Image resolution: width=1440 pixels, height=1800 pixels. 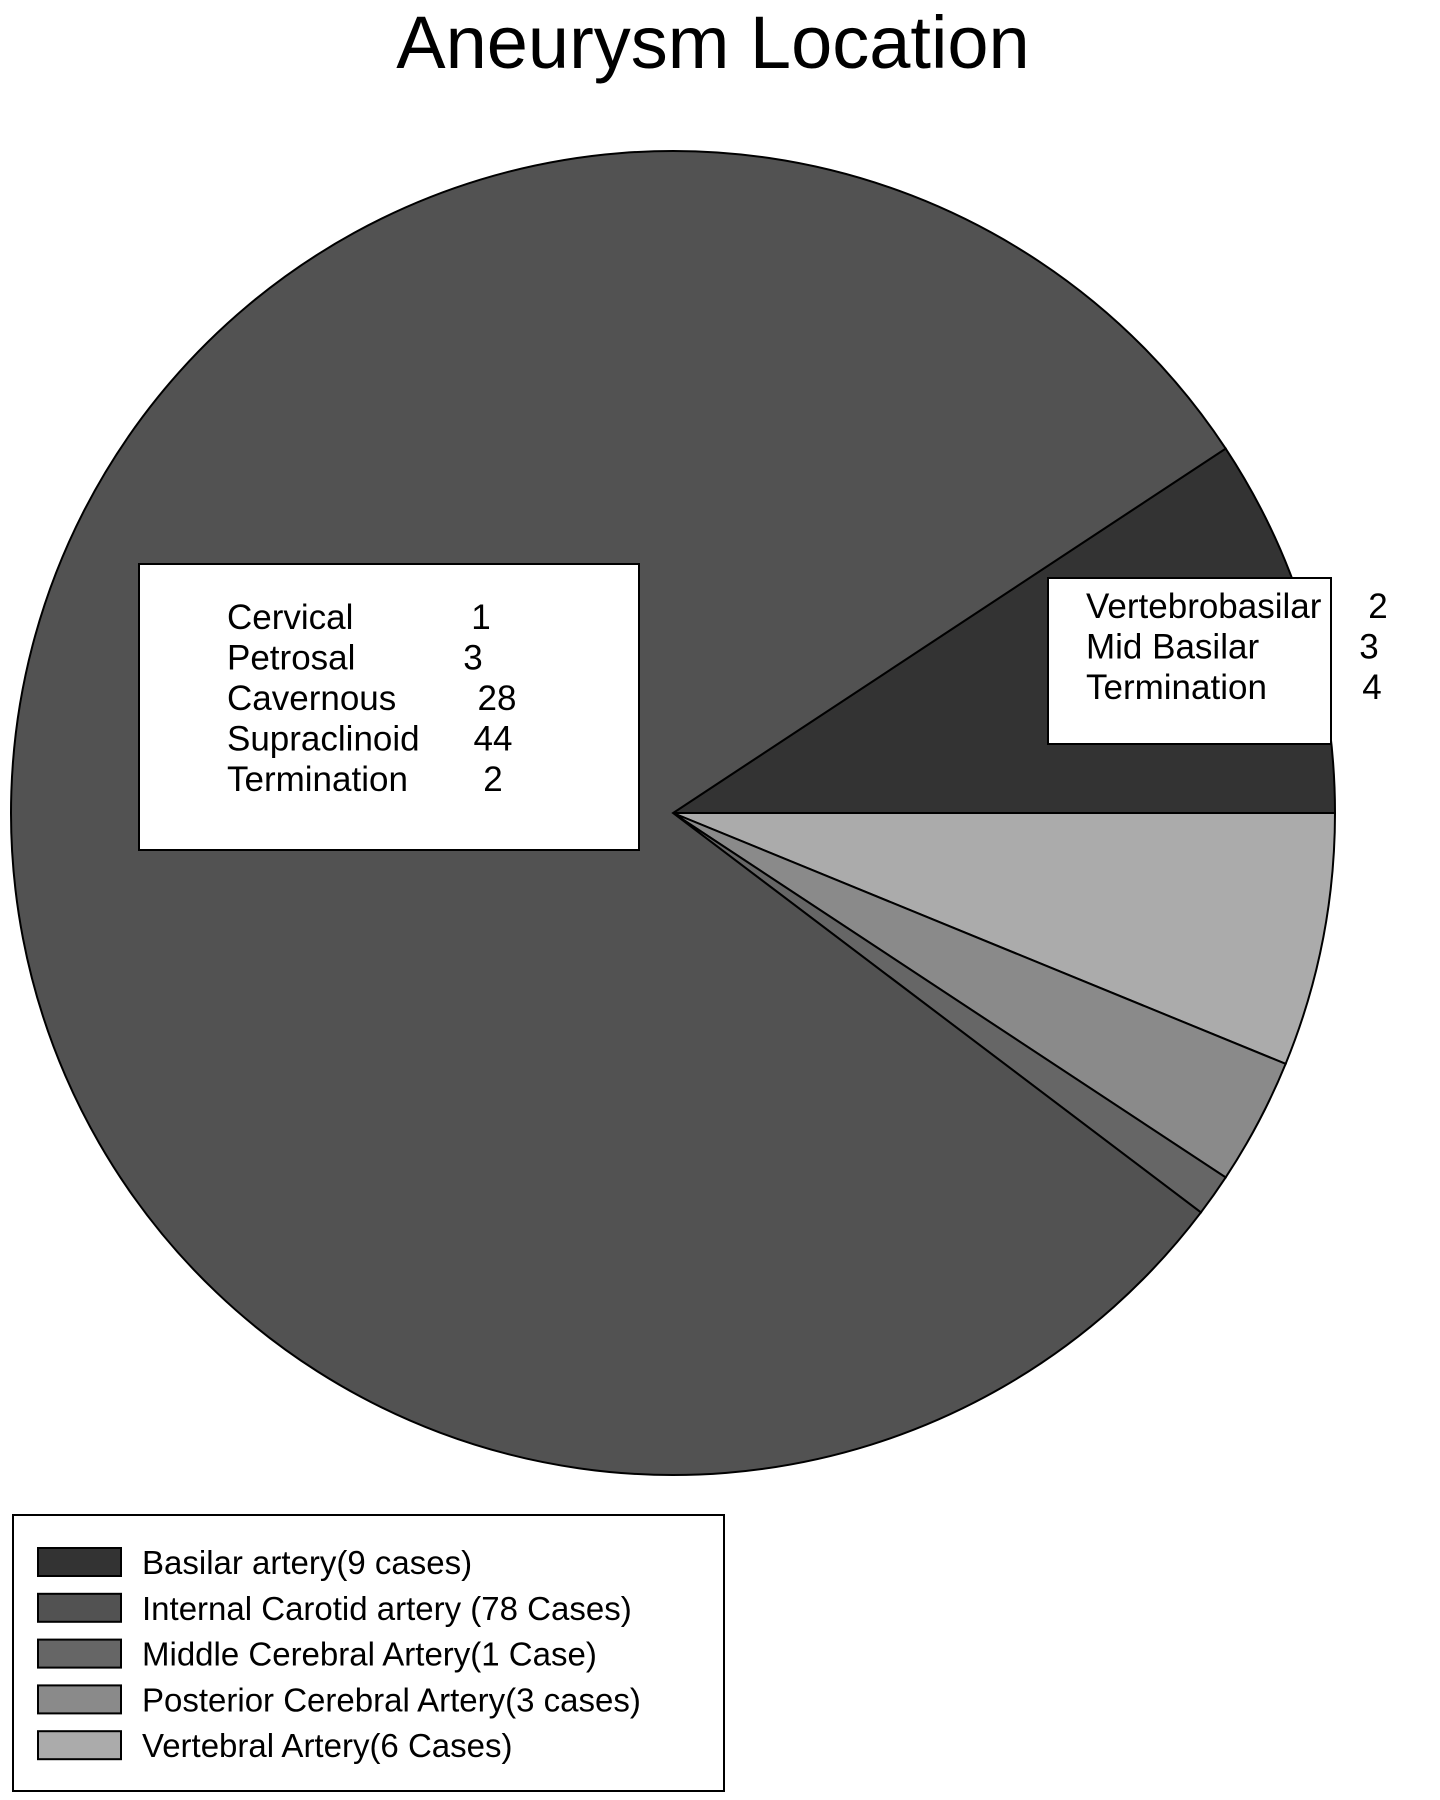 What do you see at coordinates (493, 739) in the screenshot?
I see `ica-row-count: 44` at bounding box center [493, 739].